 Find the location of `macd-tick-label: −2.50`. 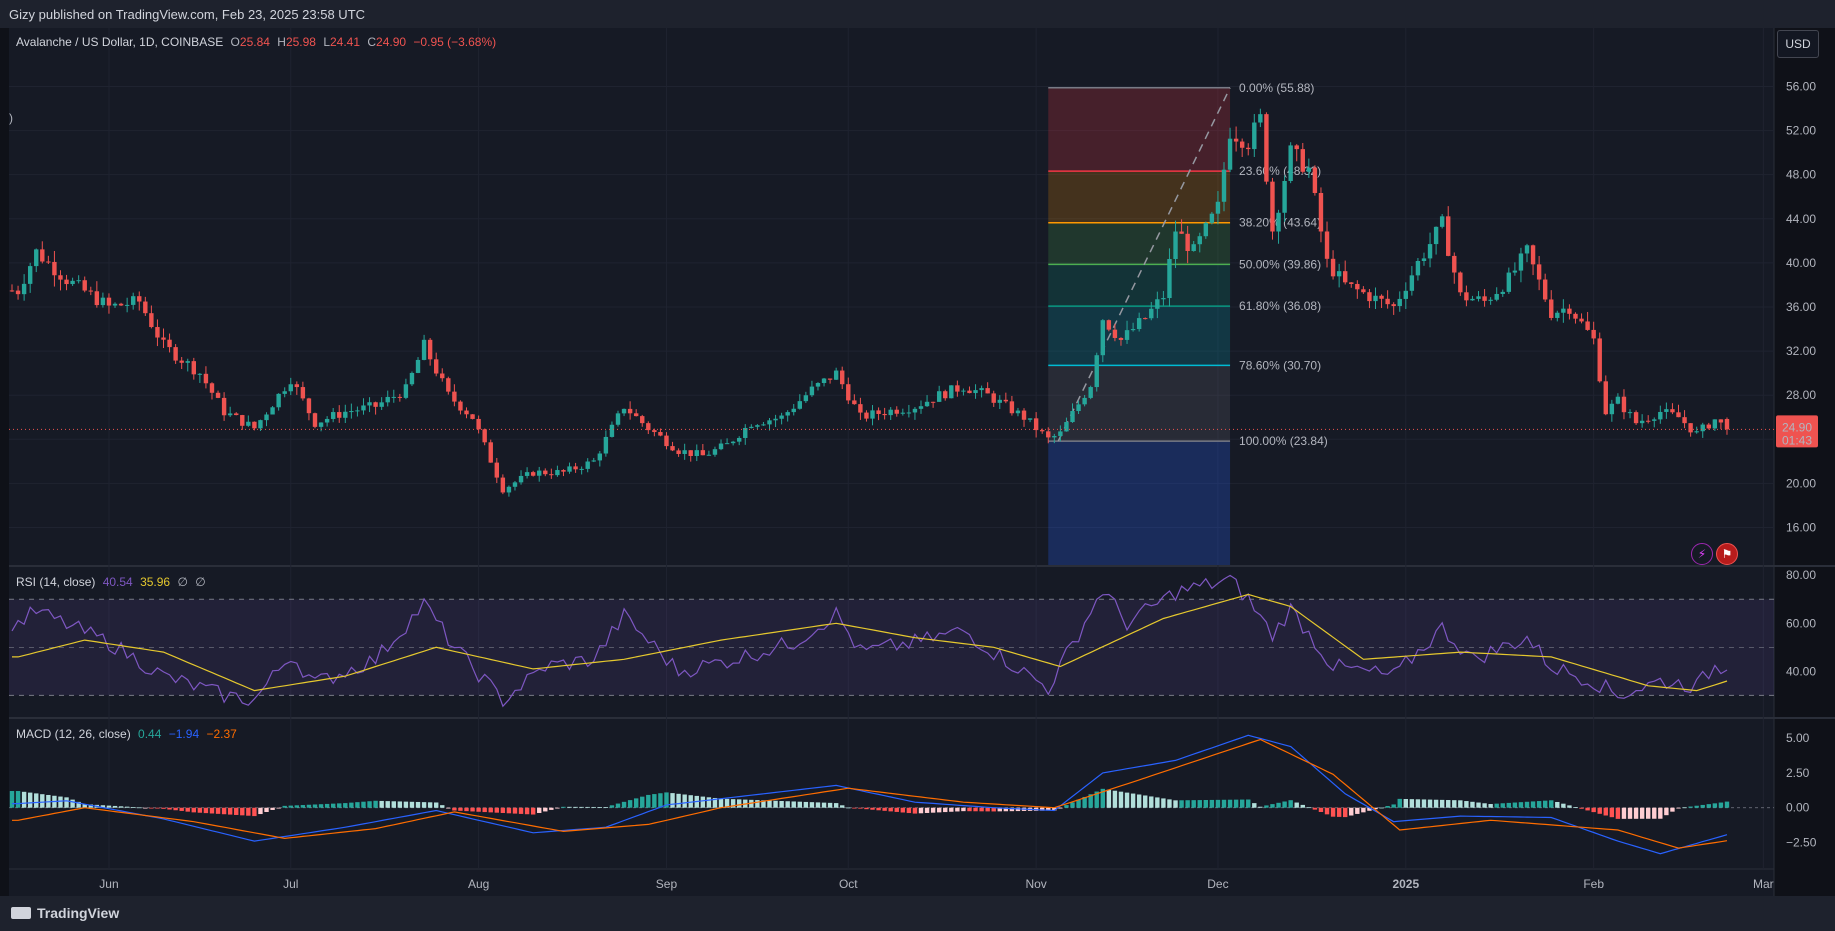

macd-tick-label: −2.50 is located at coordinates (1801, 843).